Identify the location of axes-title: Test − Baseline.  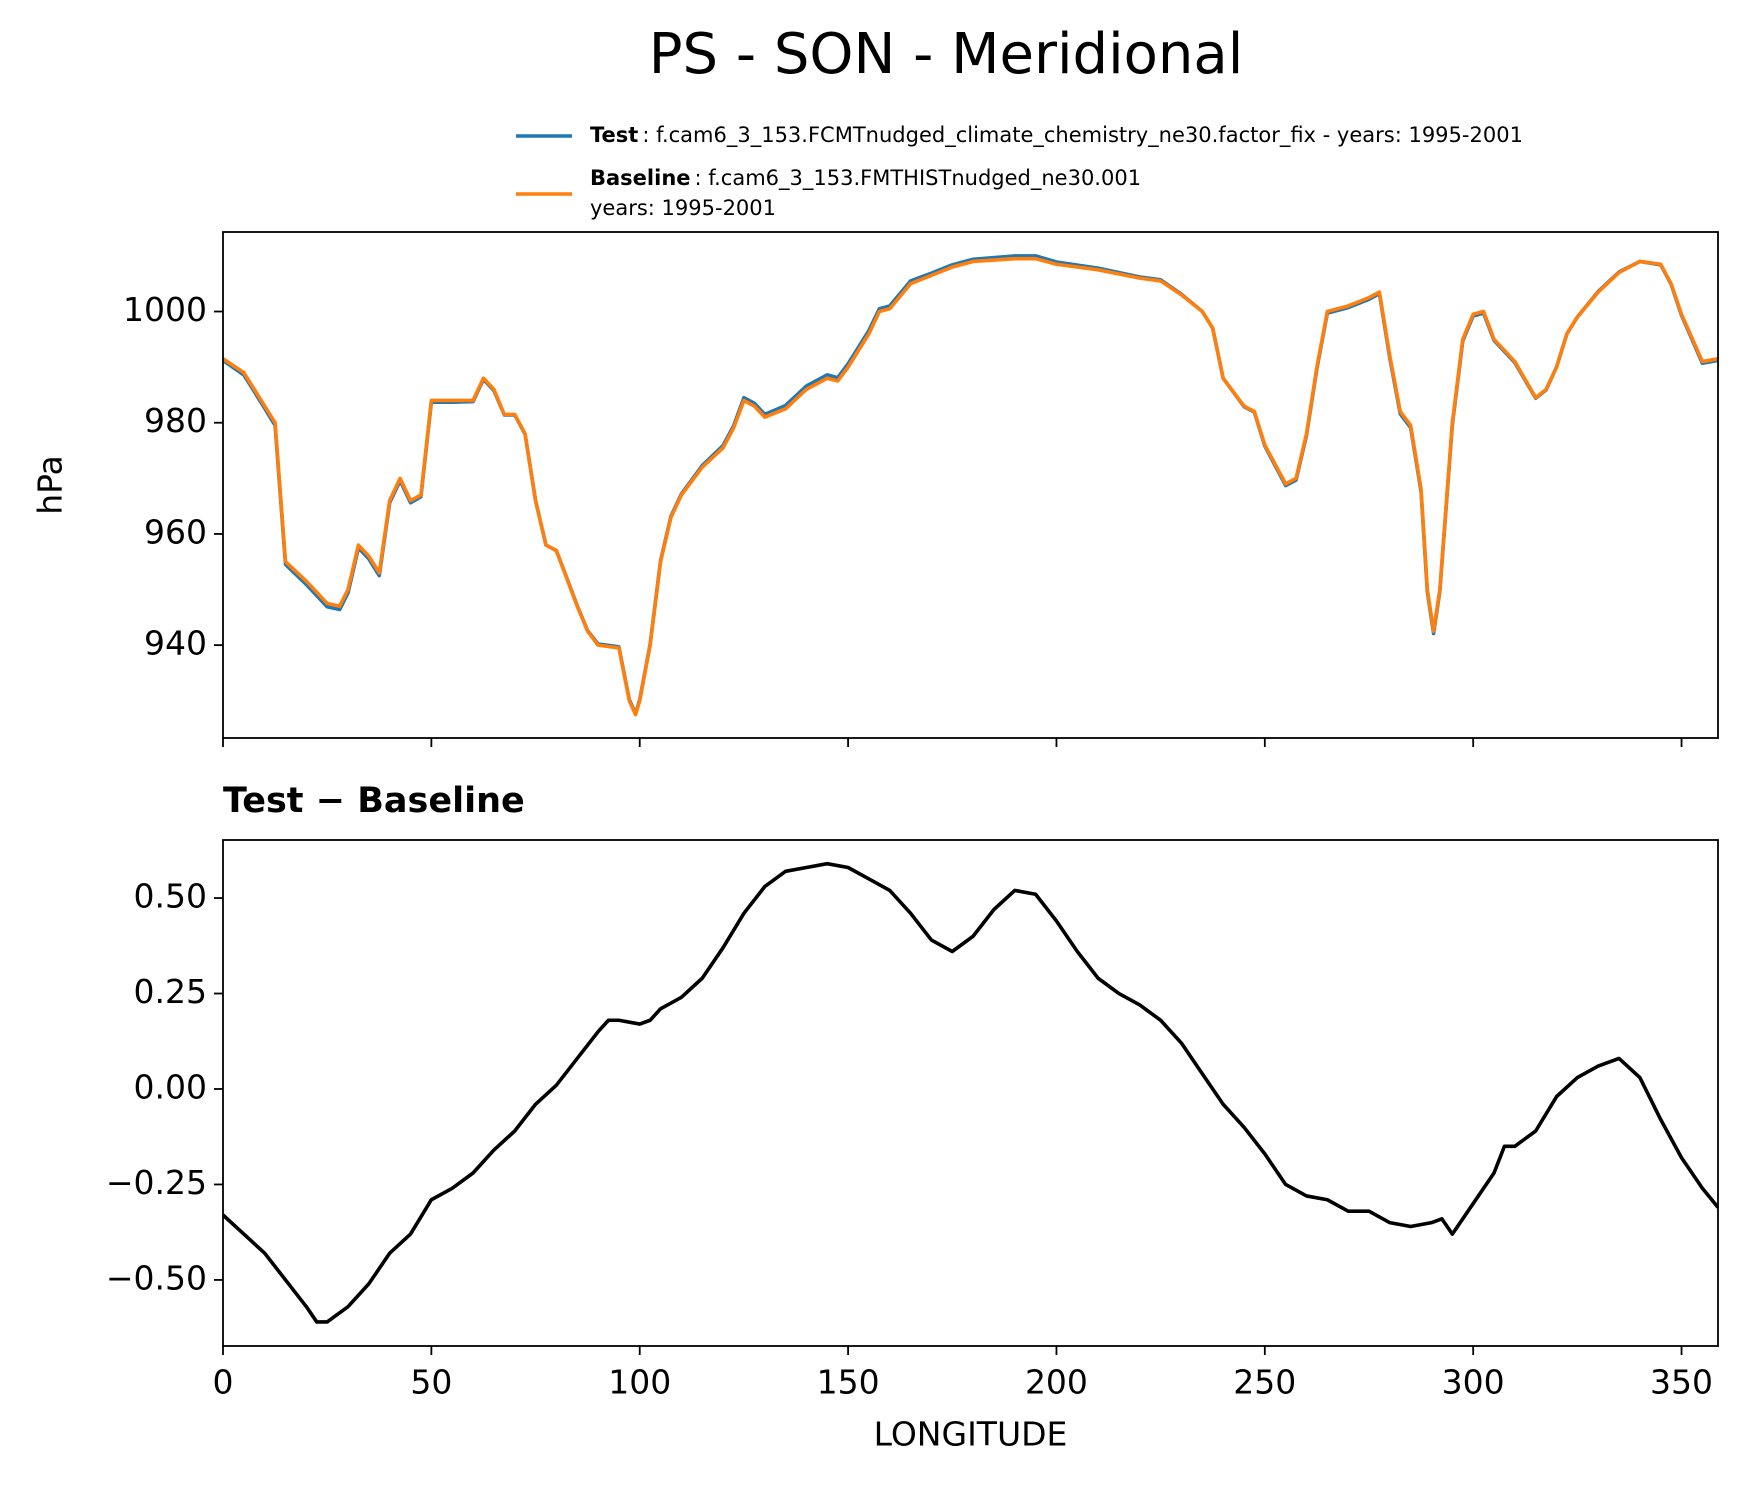
(374, 801).